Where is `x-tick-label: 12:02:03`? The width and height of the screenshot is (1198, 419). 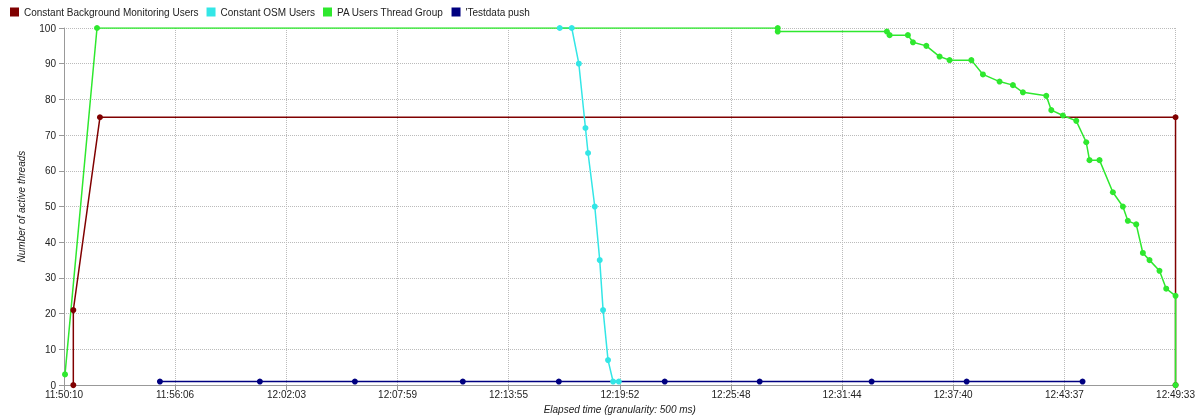 x-tick-label: 12:02:03 is located at coordinates (287, 394).